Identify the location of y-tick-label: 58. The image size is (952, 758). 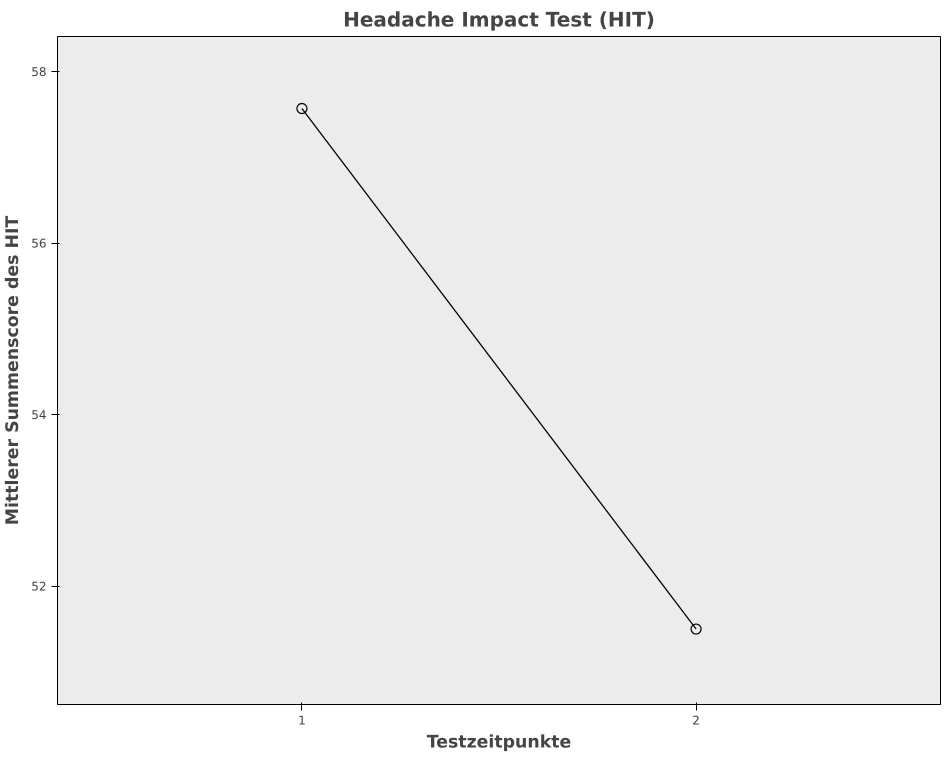
(39, 72).